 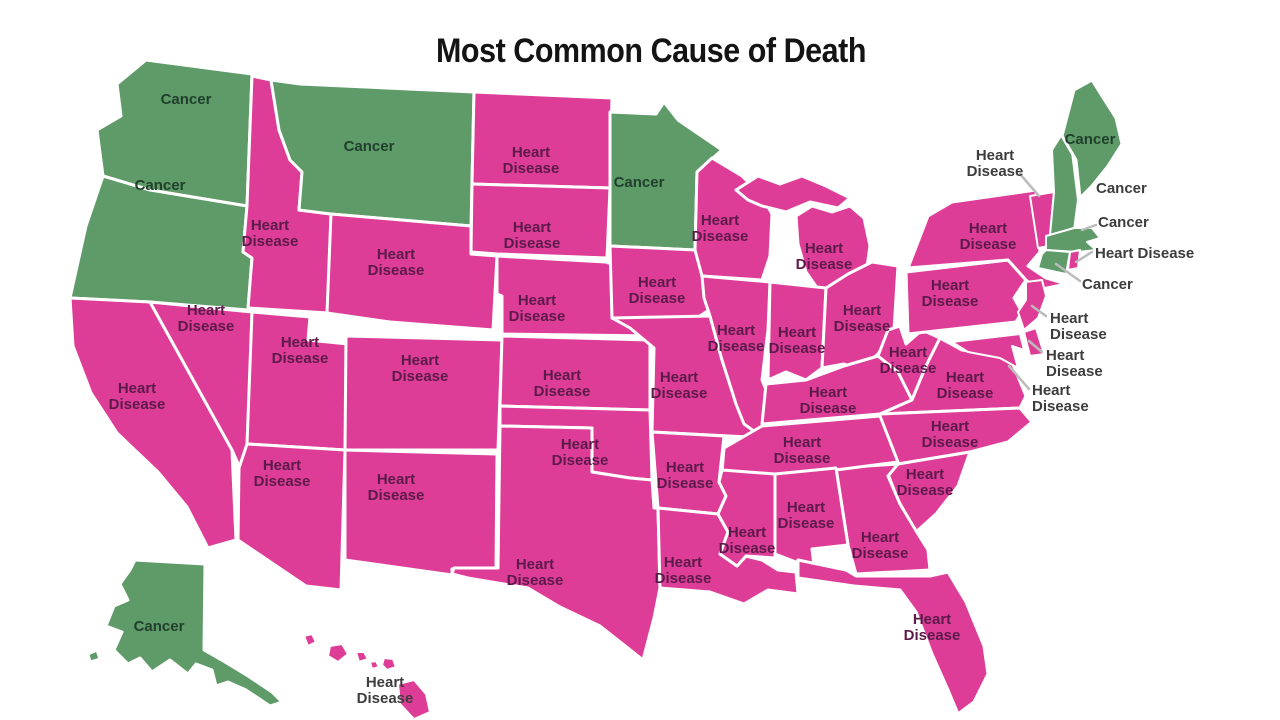 I want to click on label-wyoming: Heart Disease, so click(x=396, y=262).